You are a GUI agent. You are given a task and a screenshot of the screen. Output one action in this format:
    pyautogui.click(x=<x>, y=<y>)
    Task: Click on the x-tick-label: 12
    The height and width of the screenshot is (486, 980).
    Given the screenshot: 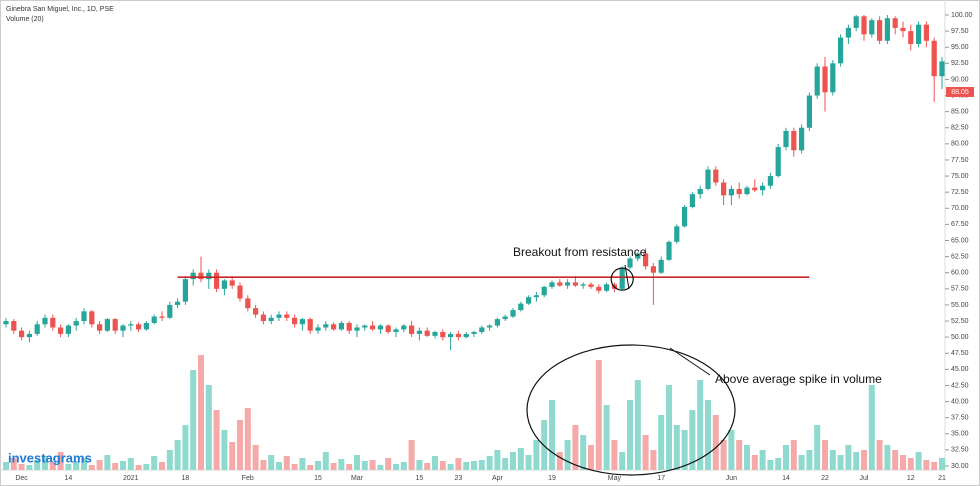 What is the action you would take?
    pyautogui.click(x=911, y=478)
    